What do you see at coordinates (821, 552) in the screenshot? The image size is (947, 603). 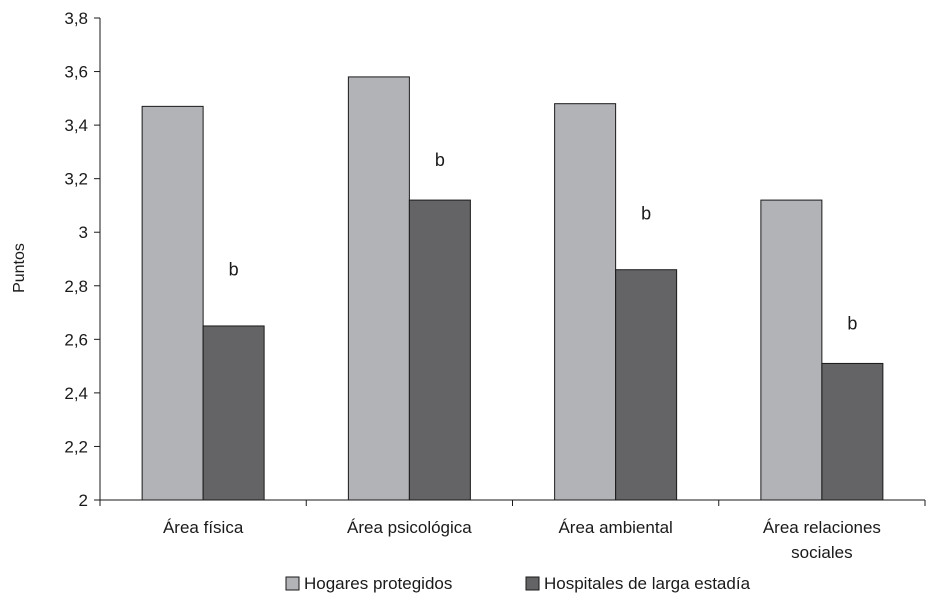 I see `x-category-label: sociales` at bounding box center [821, 552].